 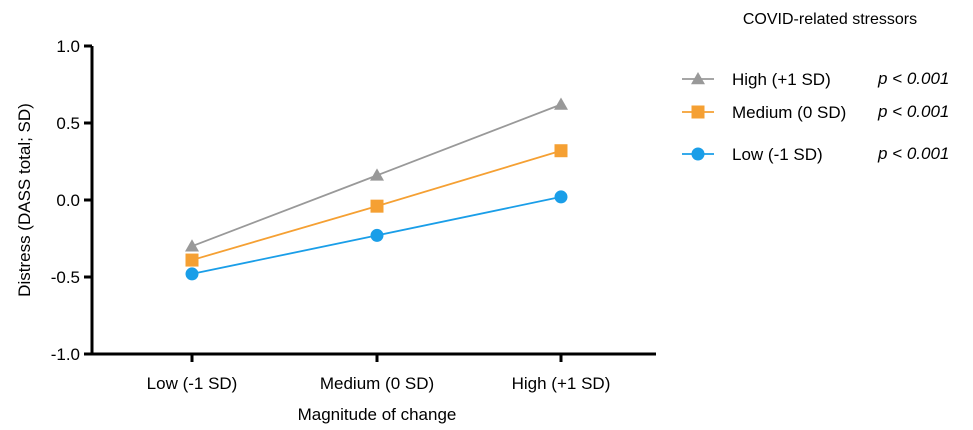 I want to click on y-tick-label: -0.5, so click(x=65, y=277).